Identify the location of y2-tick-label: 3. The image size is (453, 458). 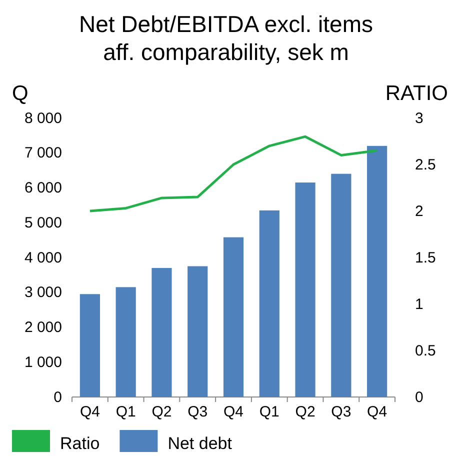
(419, 118).